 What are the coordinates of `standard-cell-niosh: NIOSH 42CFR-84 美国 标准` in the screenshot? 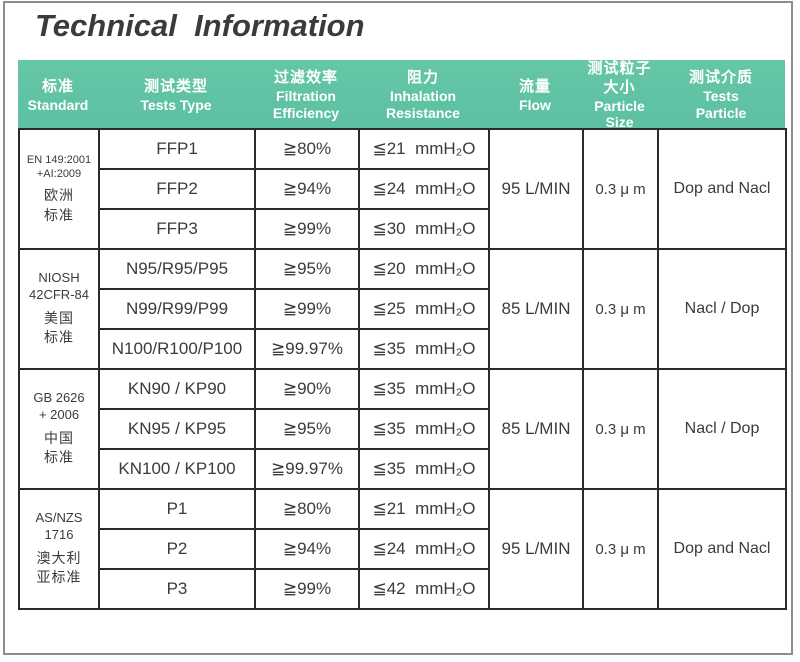 It's located at (59, 309).